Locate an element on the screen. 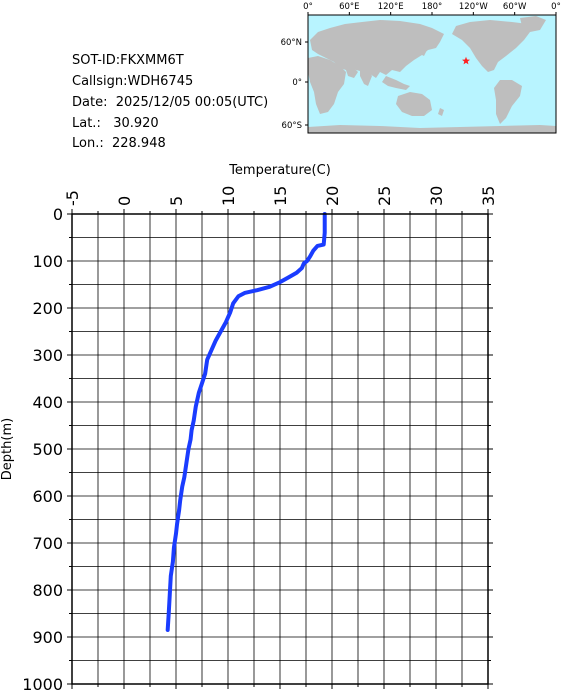 This screenshot has width=564, height=690. x-tick-label: -5 is located at coordinates (72, 198).